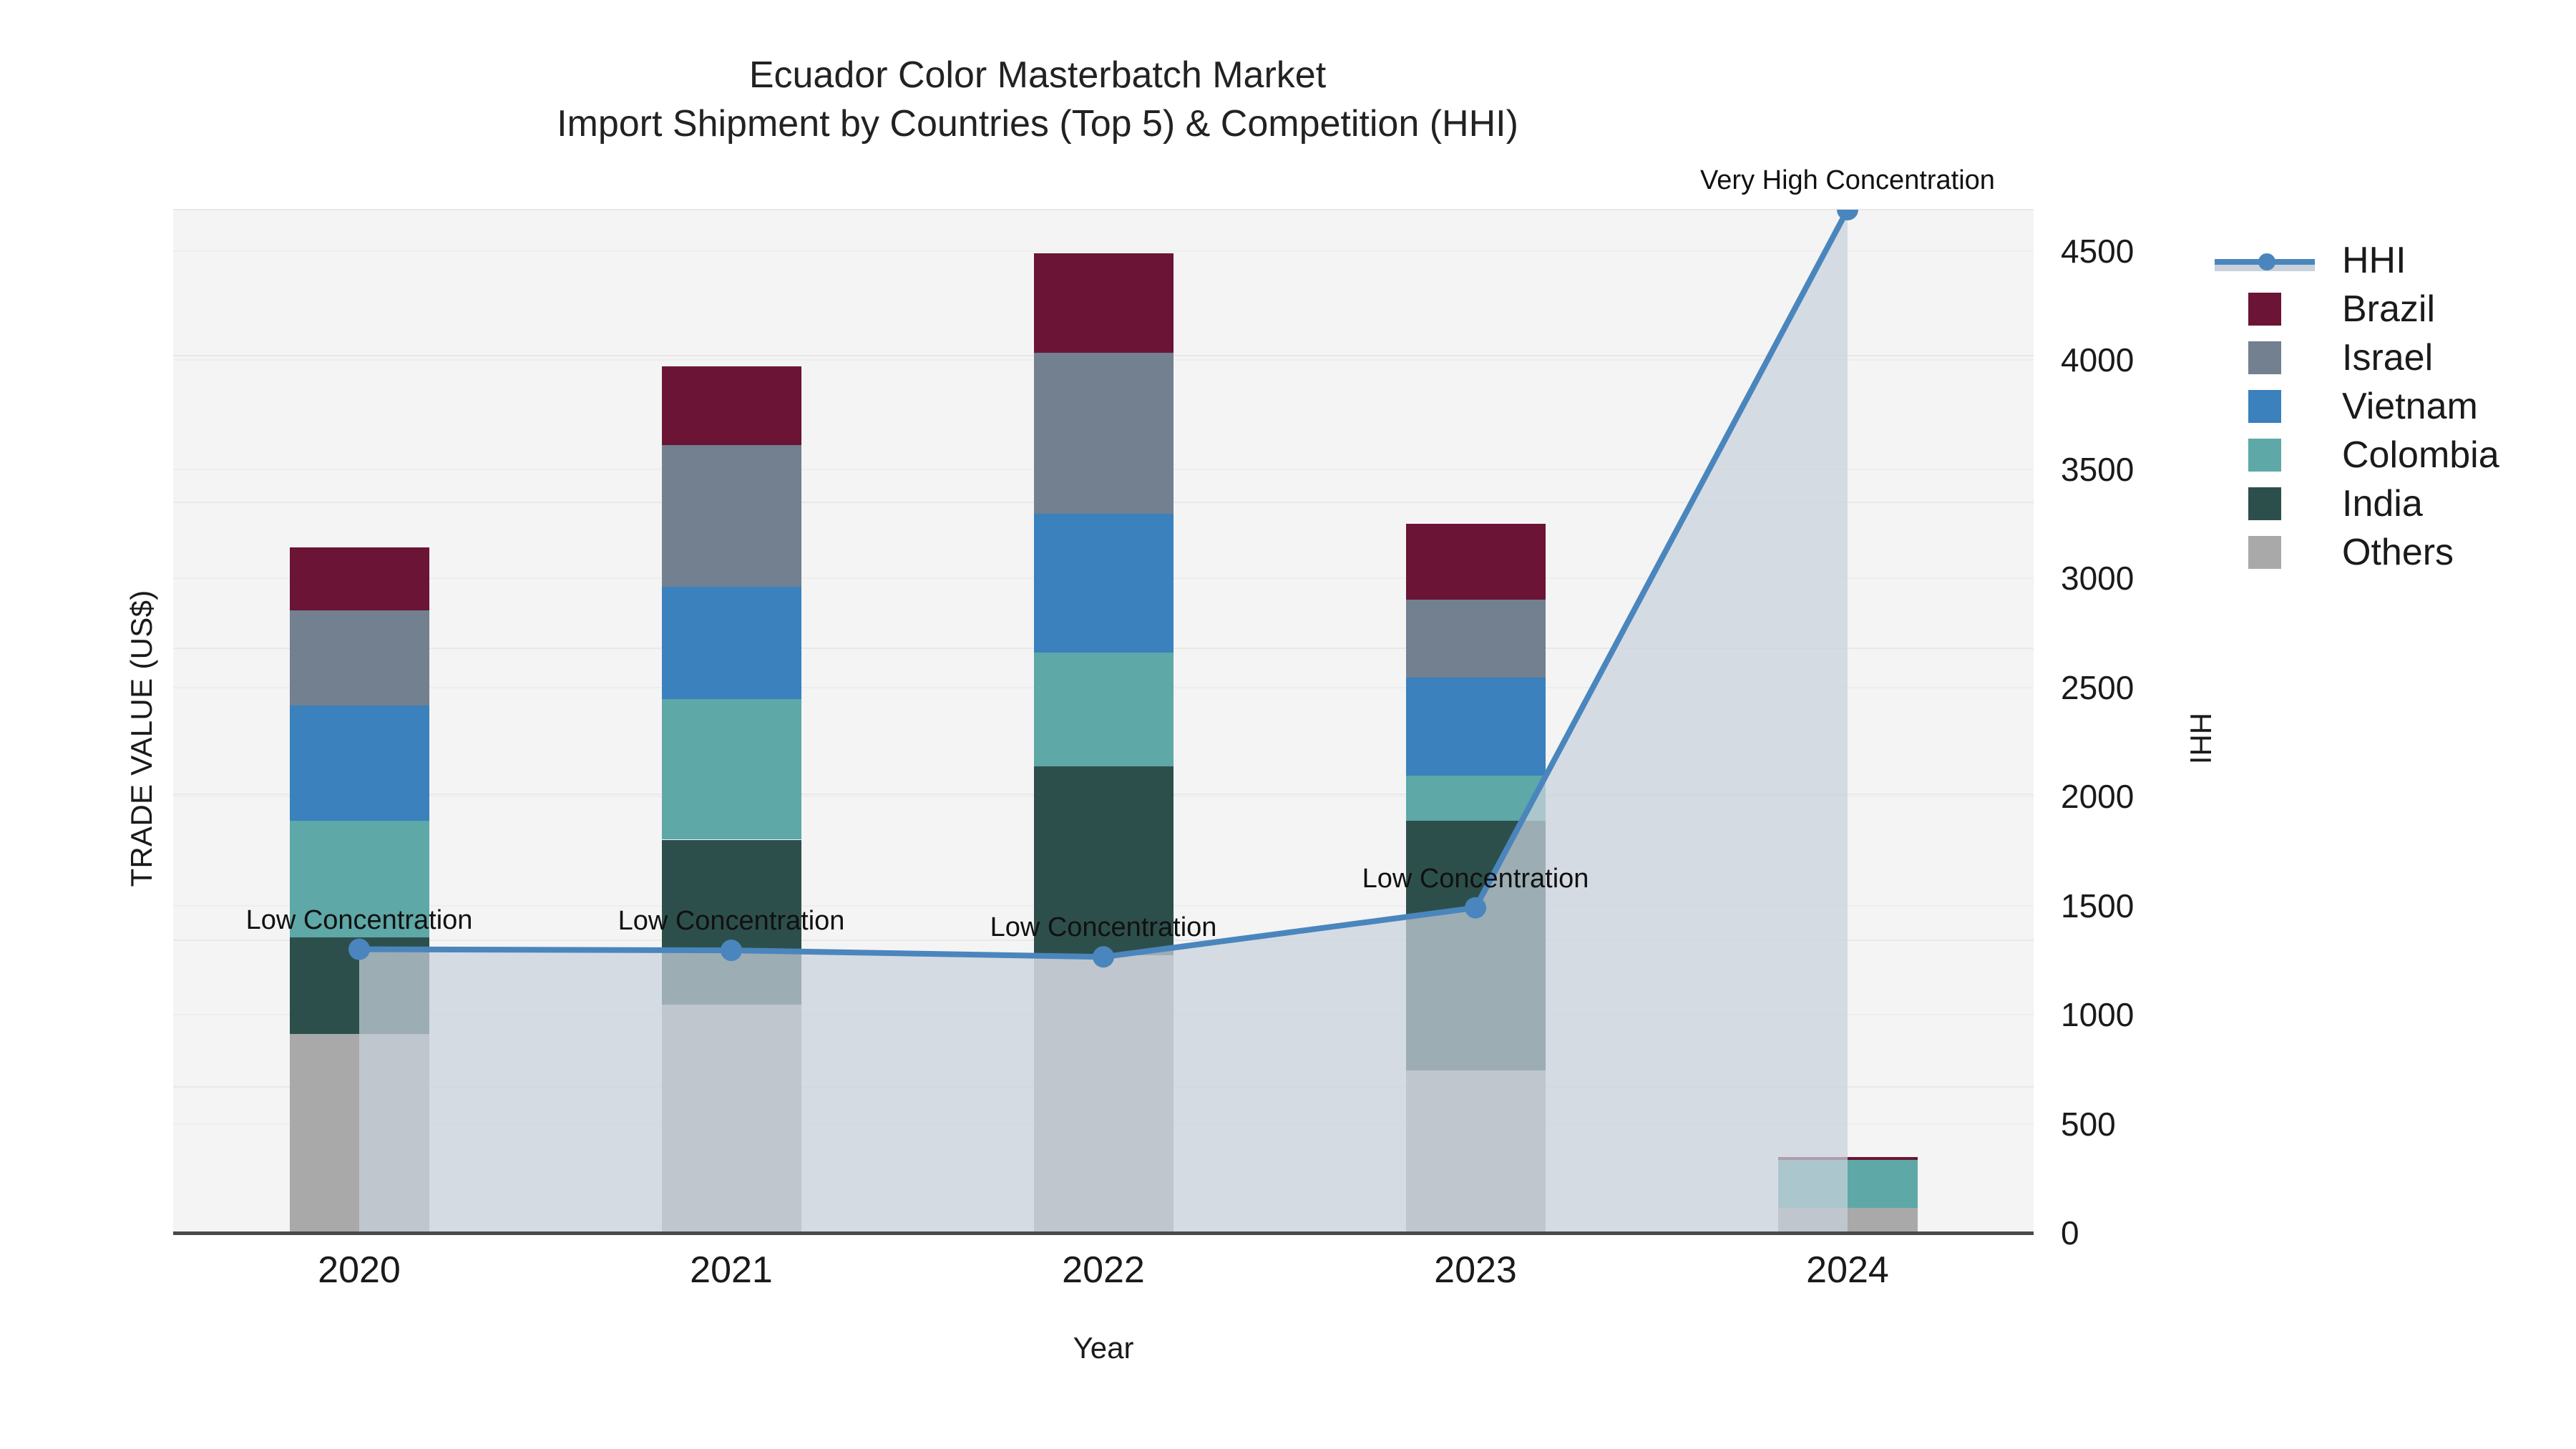 Image resolution: width=2576 pixels, height=1449 pixels. I want to click on bar-segment-colombia-2021, so click(731, 769).